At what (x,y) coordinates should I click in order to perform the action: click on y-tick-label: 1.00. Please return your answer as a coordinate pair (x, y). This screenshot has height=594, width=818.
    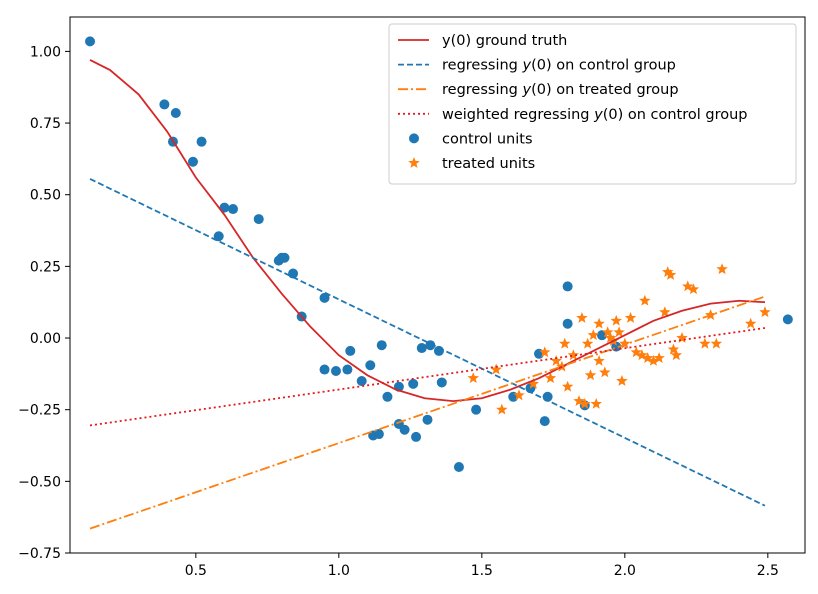
    Looking at the image, I should click on (45, 52).